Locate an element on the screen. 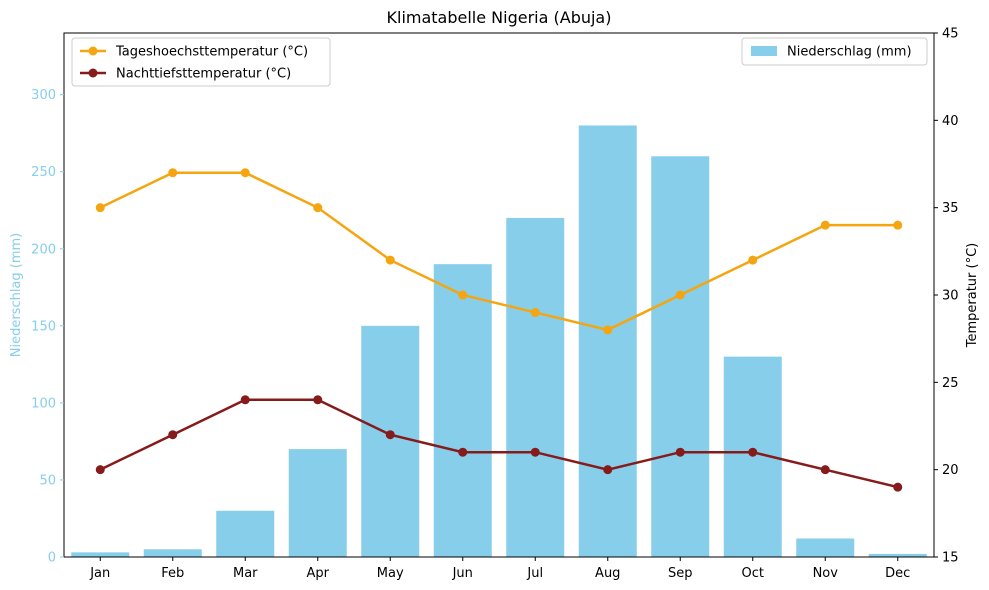  x-tick-label: Aug is located at coordinates (607, 573).